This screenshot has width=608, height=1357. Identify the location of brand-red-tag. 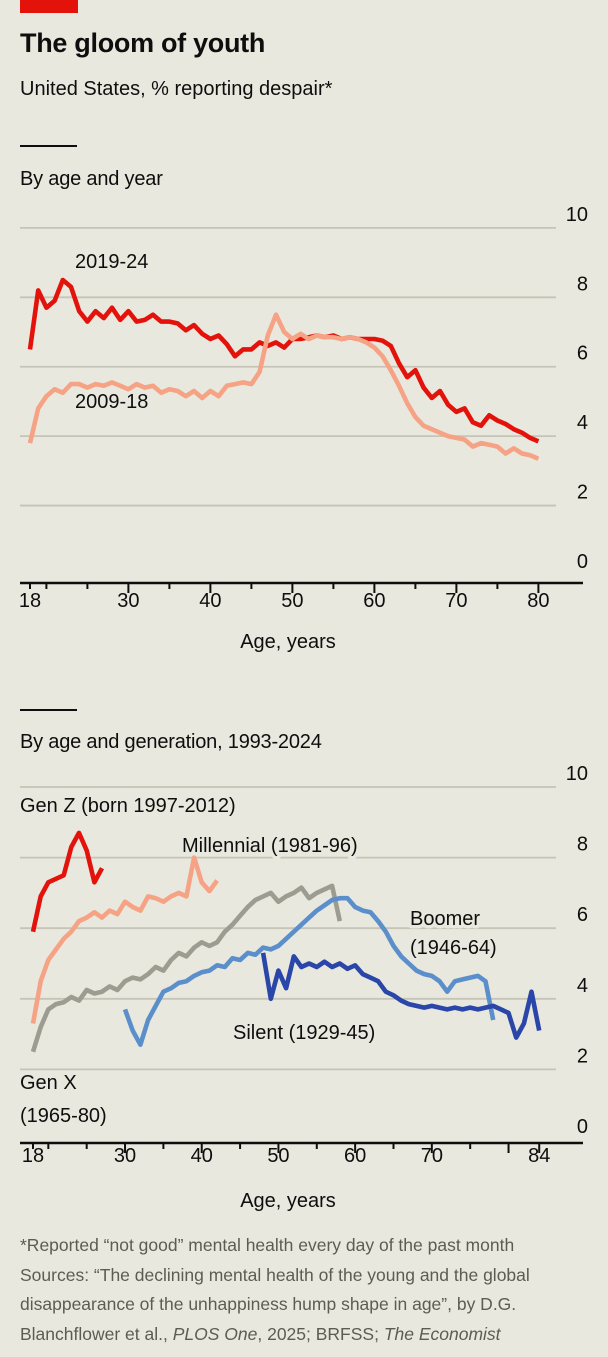
(49, 6).